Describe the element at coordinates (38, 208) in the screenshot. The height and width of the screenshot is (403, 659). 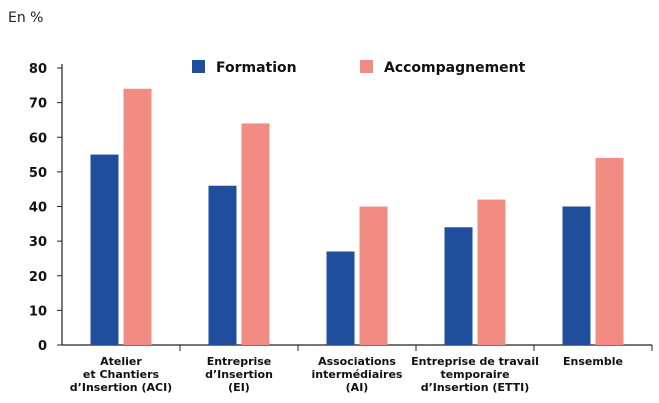
I see `y-tick-label: 40` at that location.